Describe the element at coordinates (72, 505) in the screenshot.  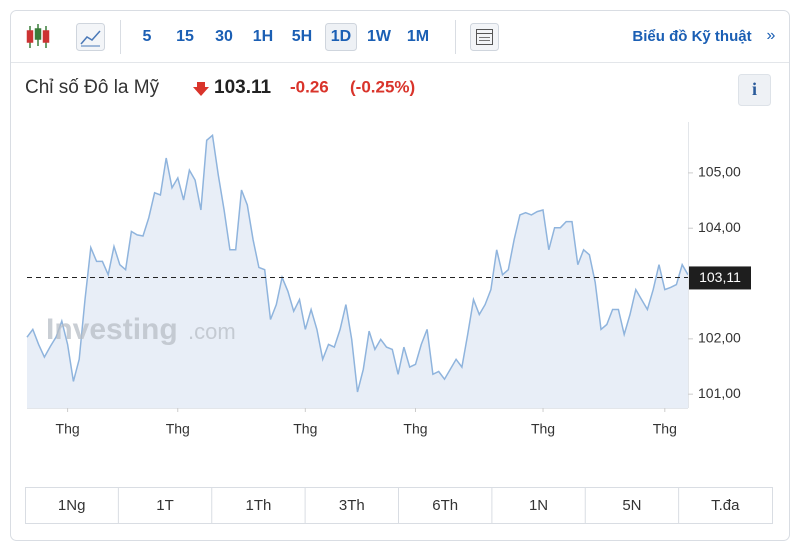
I see `range-button: 1Ng` at that location.